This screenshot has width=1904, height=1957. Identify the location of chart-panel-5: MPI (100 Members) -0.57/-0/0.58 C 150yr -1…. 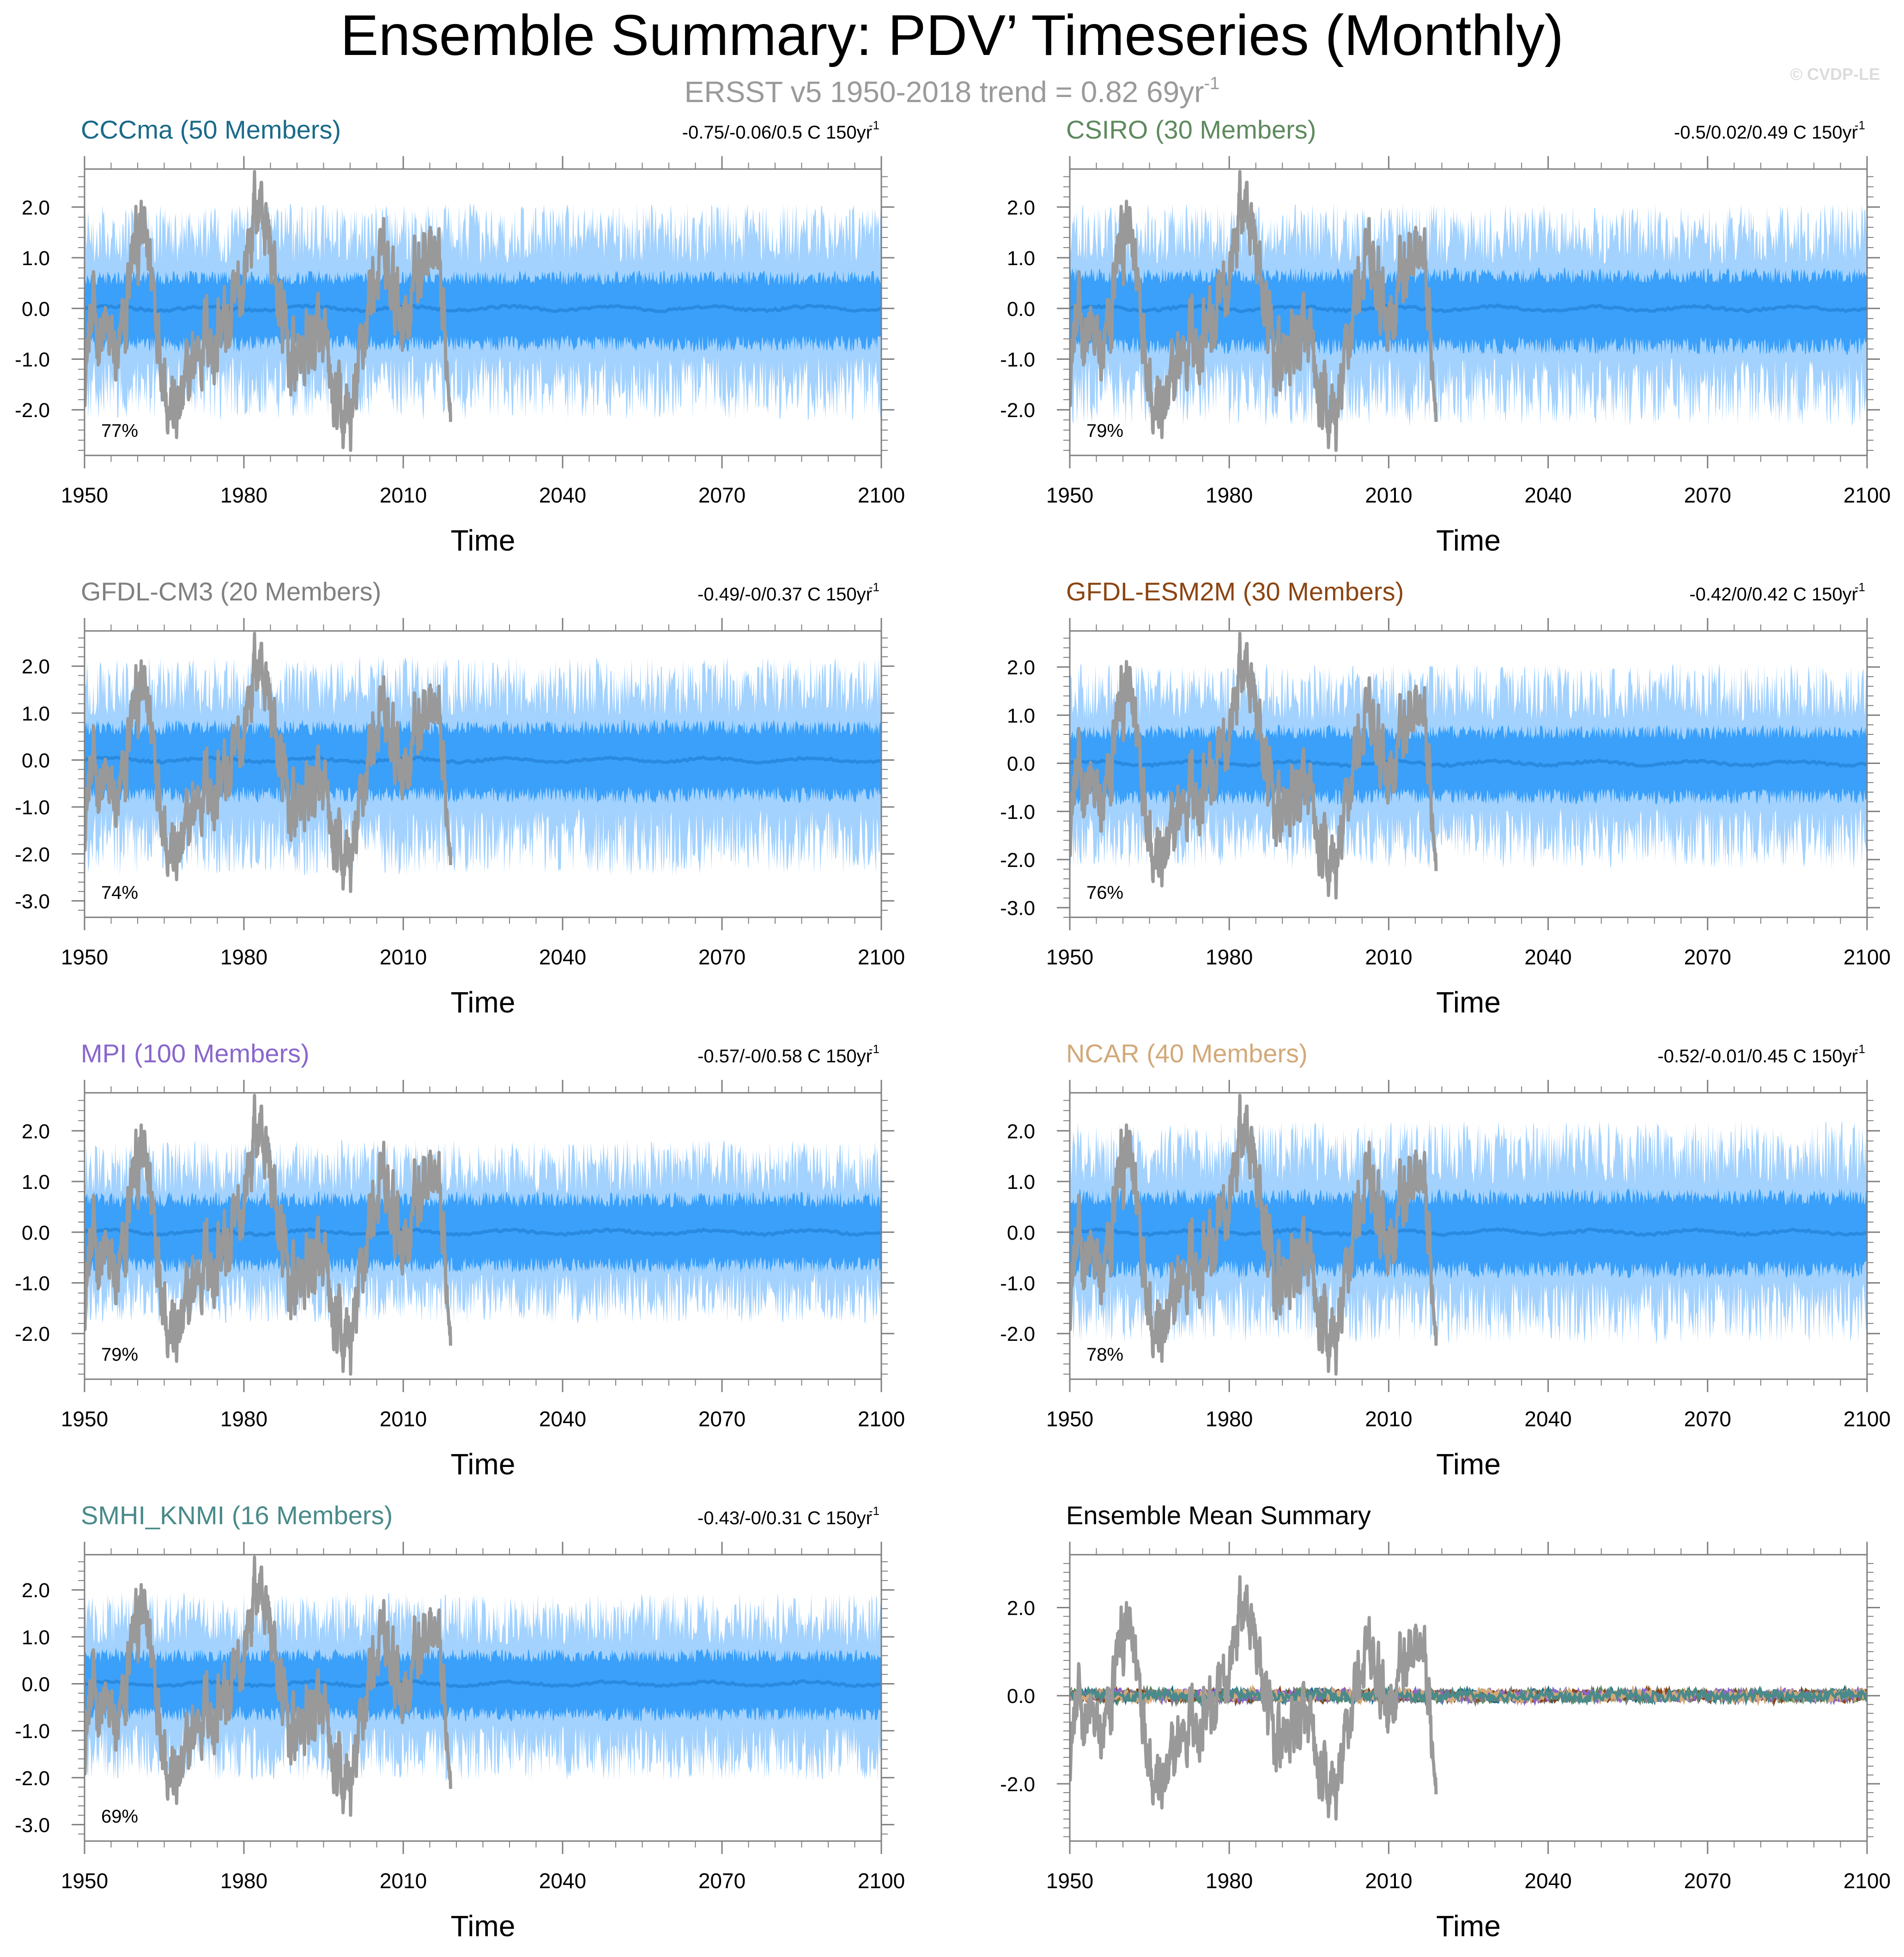
(460, 1260).